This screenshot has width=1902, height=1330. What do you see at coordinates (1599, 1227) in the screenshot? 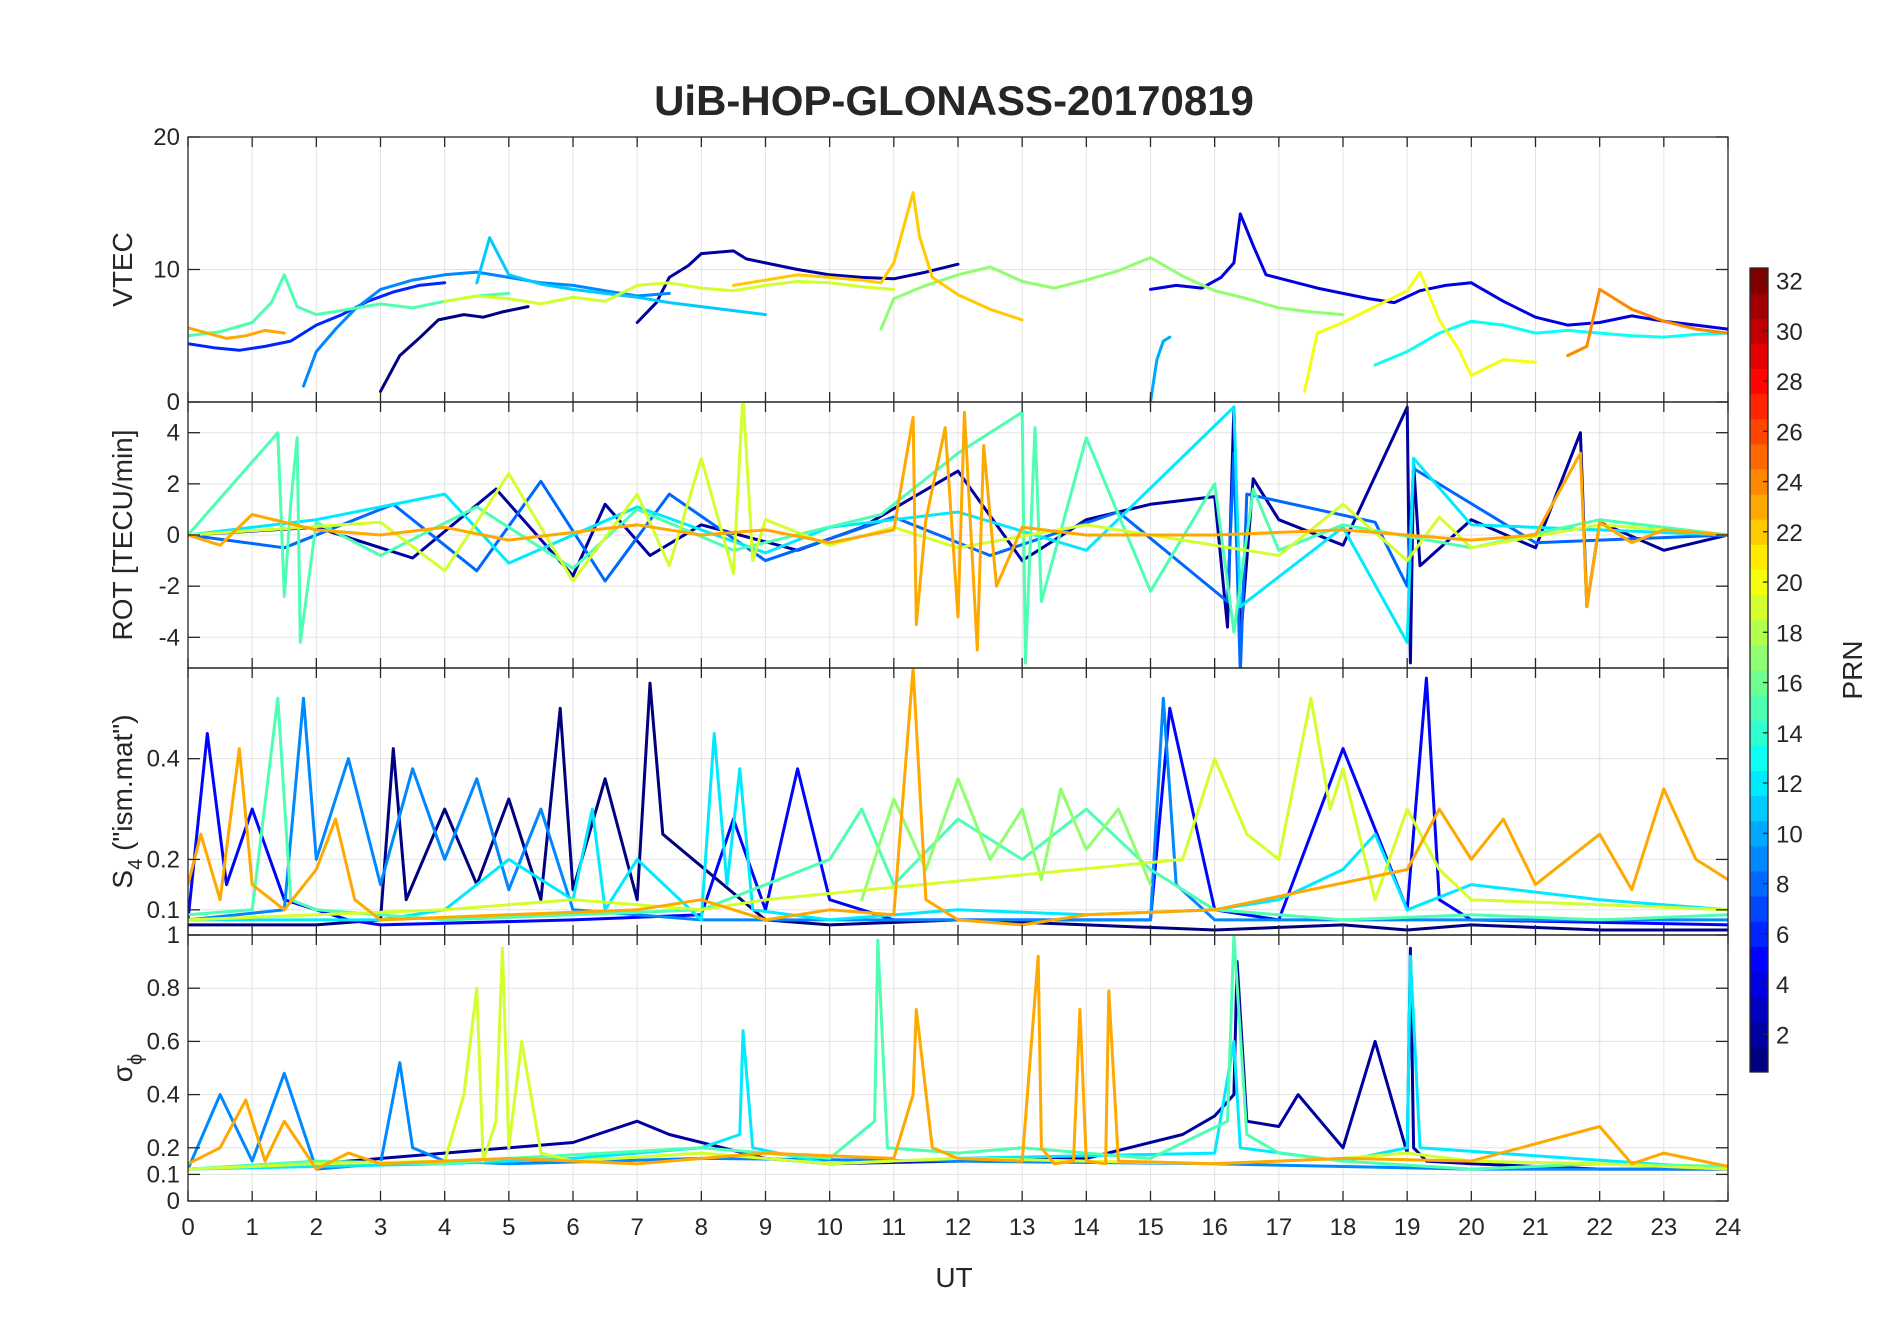
I see `x-tick-label: 22` at bounding box center [1599, 1227].